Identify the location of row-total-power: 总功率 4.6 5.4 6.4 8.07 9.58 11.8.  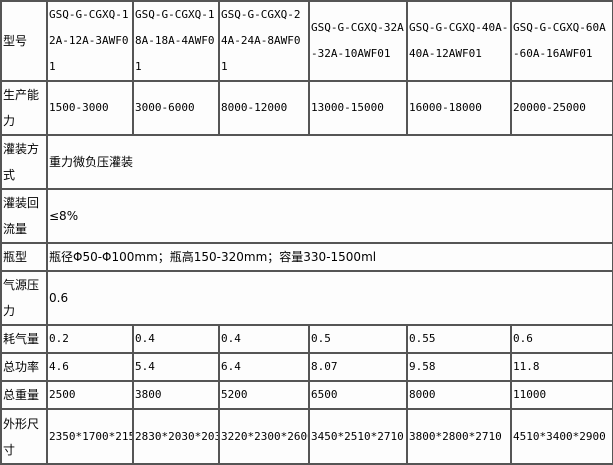
(306, 367).